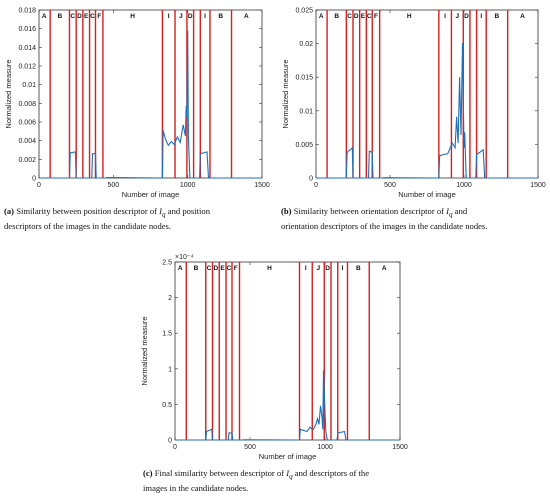 The width and height of the screenshot is (550, 499). What do you see at coordinates (27, 160) in the screenshot?
I see `y-tick-label: 0.002` at bounding box center [27, 160].